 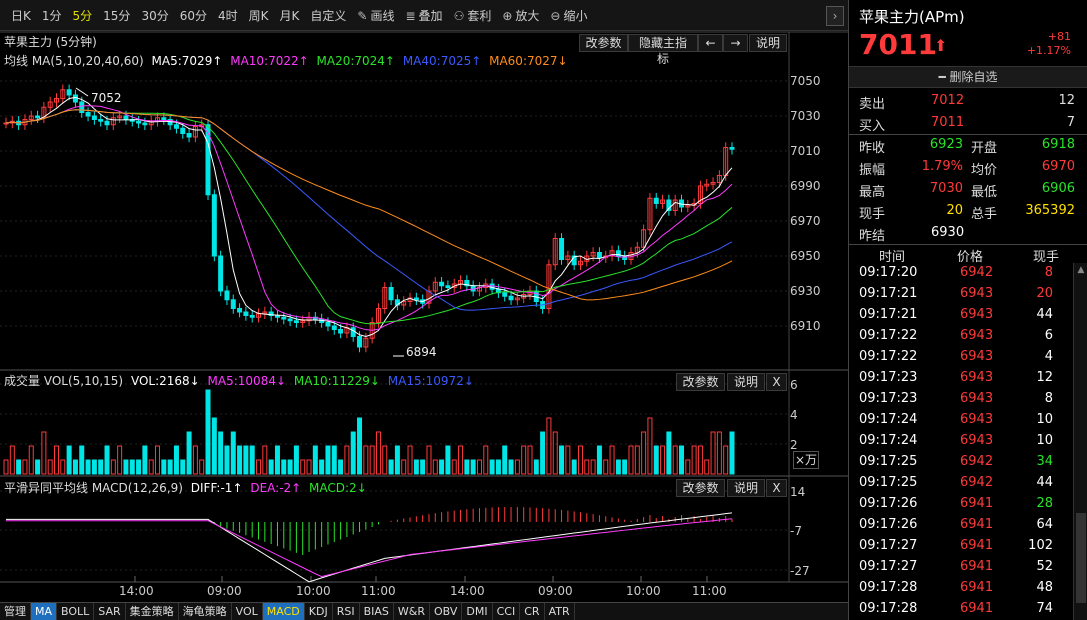 What do you see at coordinates (283, 611) in the screenshot?
I see `tab-macd: MACD` at bounding box center [283, 611].